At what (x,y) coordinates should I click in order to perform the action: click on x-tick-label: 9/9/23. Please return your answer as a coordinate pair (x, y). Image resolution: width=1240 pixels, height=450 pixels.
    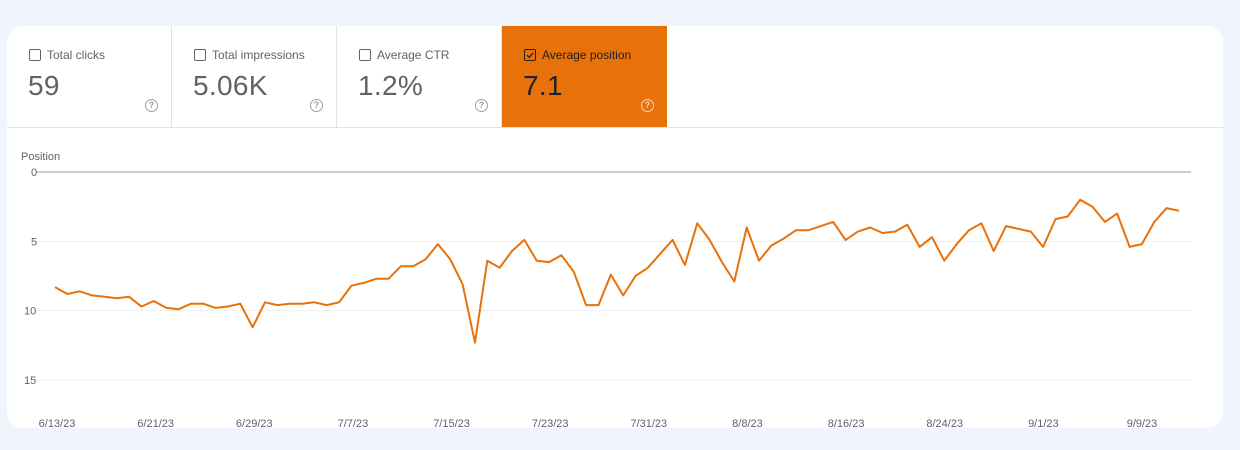
    Looking at the image, I should click on (1142, 423).